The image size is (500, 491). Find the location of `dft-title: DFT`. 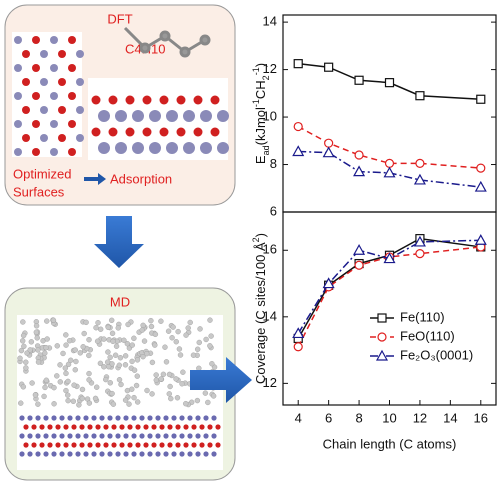

dft-title: DFT is located at coordinates (119, 18).